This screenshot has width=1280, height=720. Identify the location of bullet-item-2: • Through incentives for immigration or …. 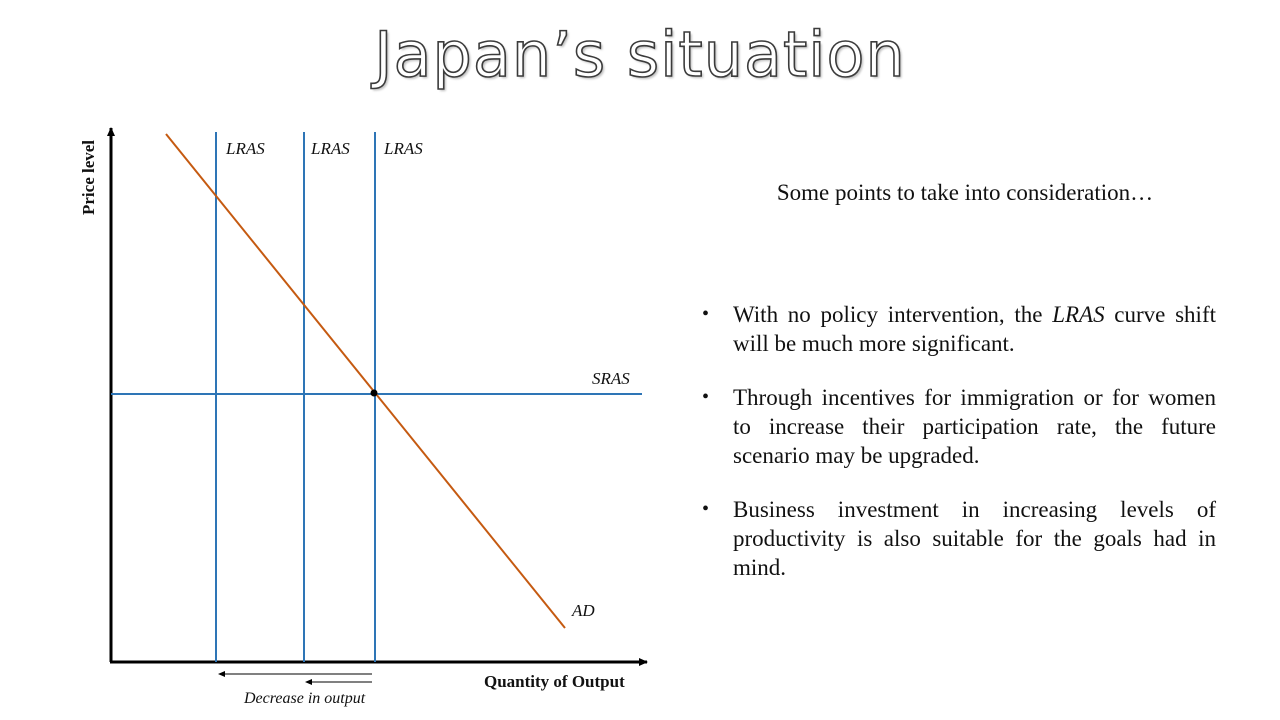
(959, 426).